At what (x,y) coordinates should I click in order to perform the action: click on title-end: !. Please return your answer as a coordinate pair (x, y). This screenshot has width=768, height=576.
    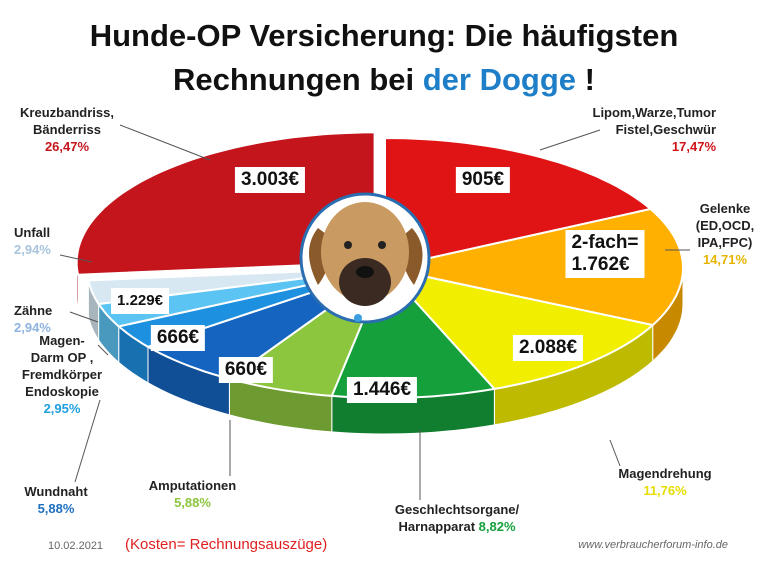
    Looking at the image, I should click on (589, 79).